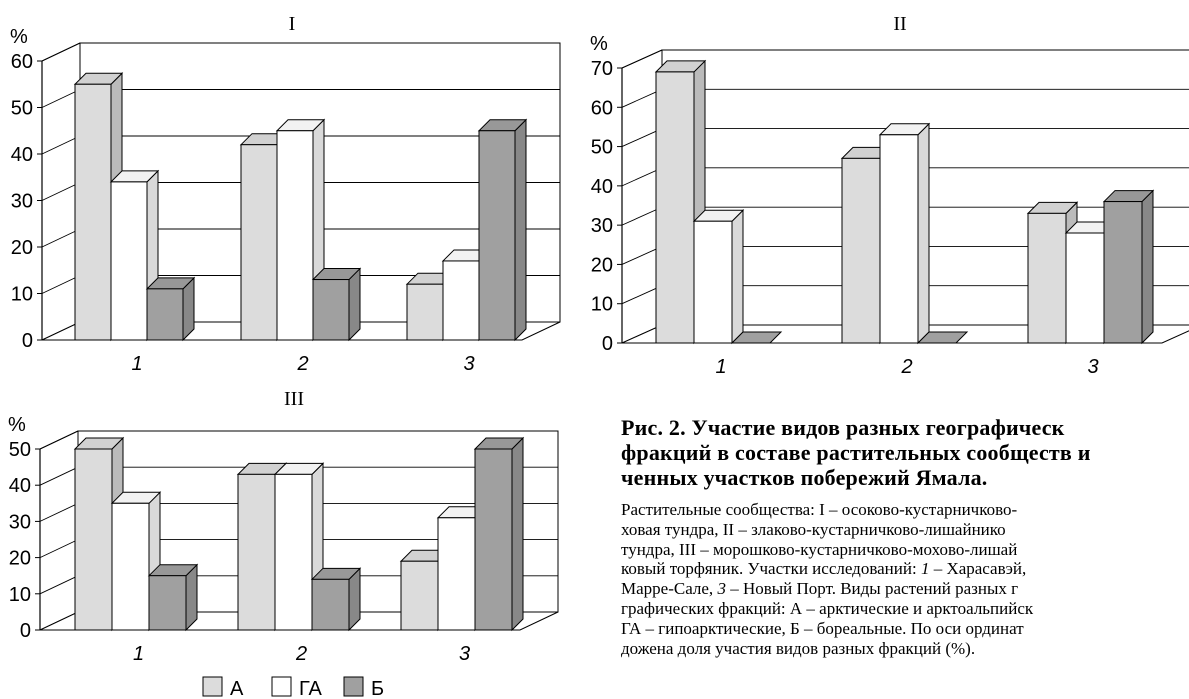 This screenshot has height=699, width=1189. Describe the element at coordinates (294, 399) in the screenshot. I see `chart-title: III` at that location.